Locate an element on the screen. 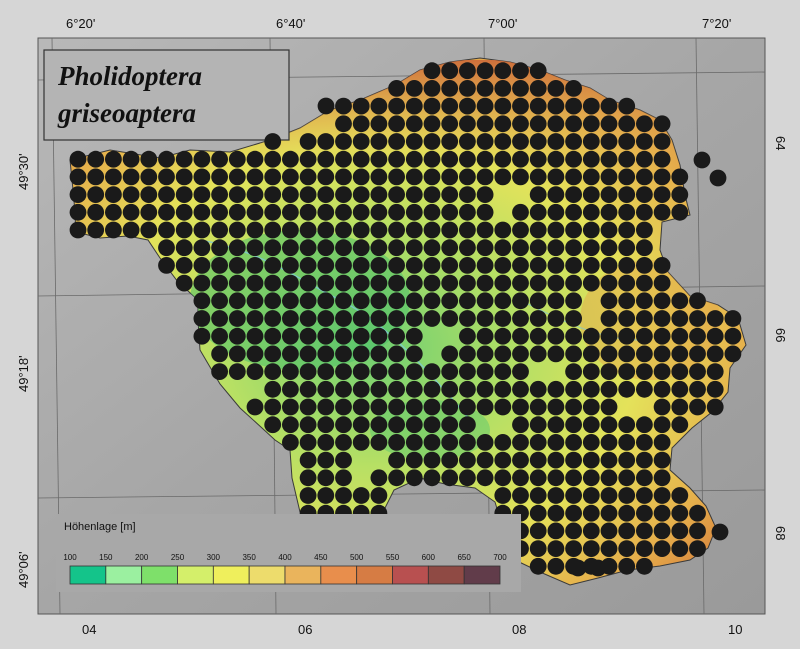  grid-bottom-10: 10 is located at coordinates (735, 629).